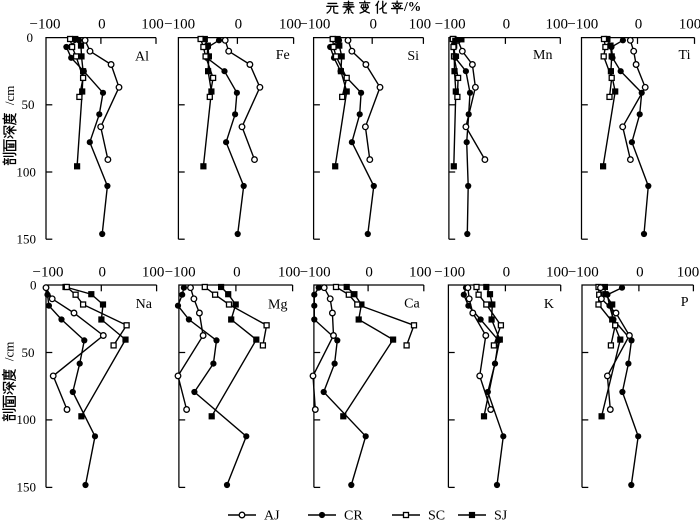 The image size is (700, 521). Describe the element at coordinates (685, 55) in the screenshot. I see `svg-text: Ti` at that location.